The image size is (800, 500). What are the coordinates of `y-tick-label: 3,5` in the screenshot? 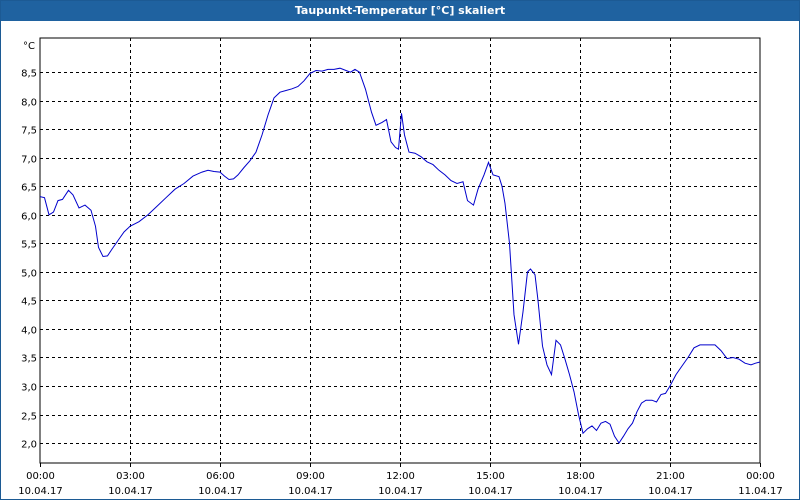 It's located at (29, 359).